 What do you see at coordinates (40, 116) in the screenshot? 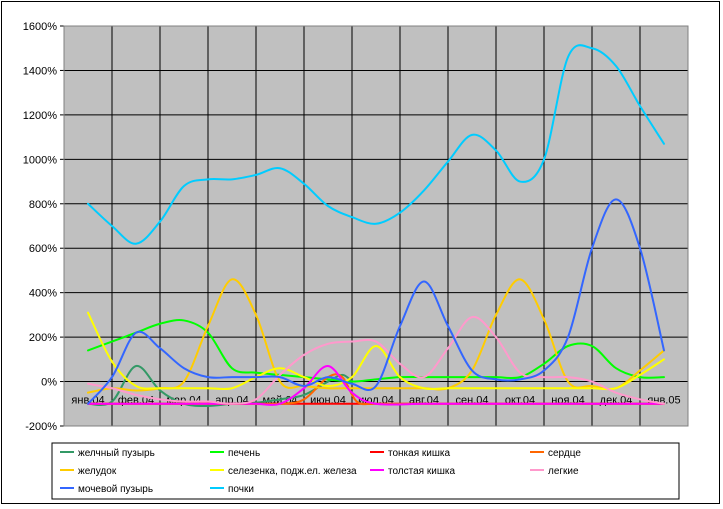
I see `y-tick-label: 1200%` at bounding box center [40, 116].